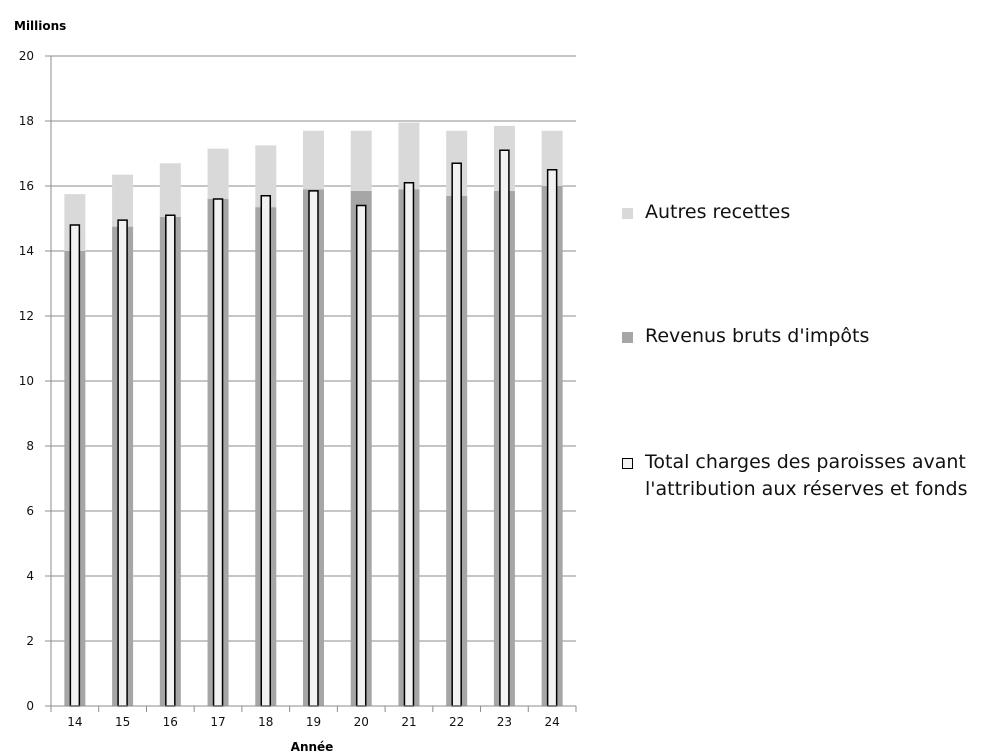 The width and height of the screenshot is (995, 756). I want to click on y-tick-label-0: 0, so click(30, 706).